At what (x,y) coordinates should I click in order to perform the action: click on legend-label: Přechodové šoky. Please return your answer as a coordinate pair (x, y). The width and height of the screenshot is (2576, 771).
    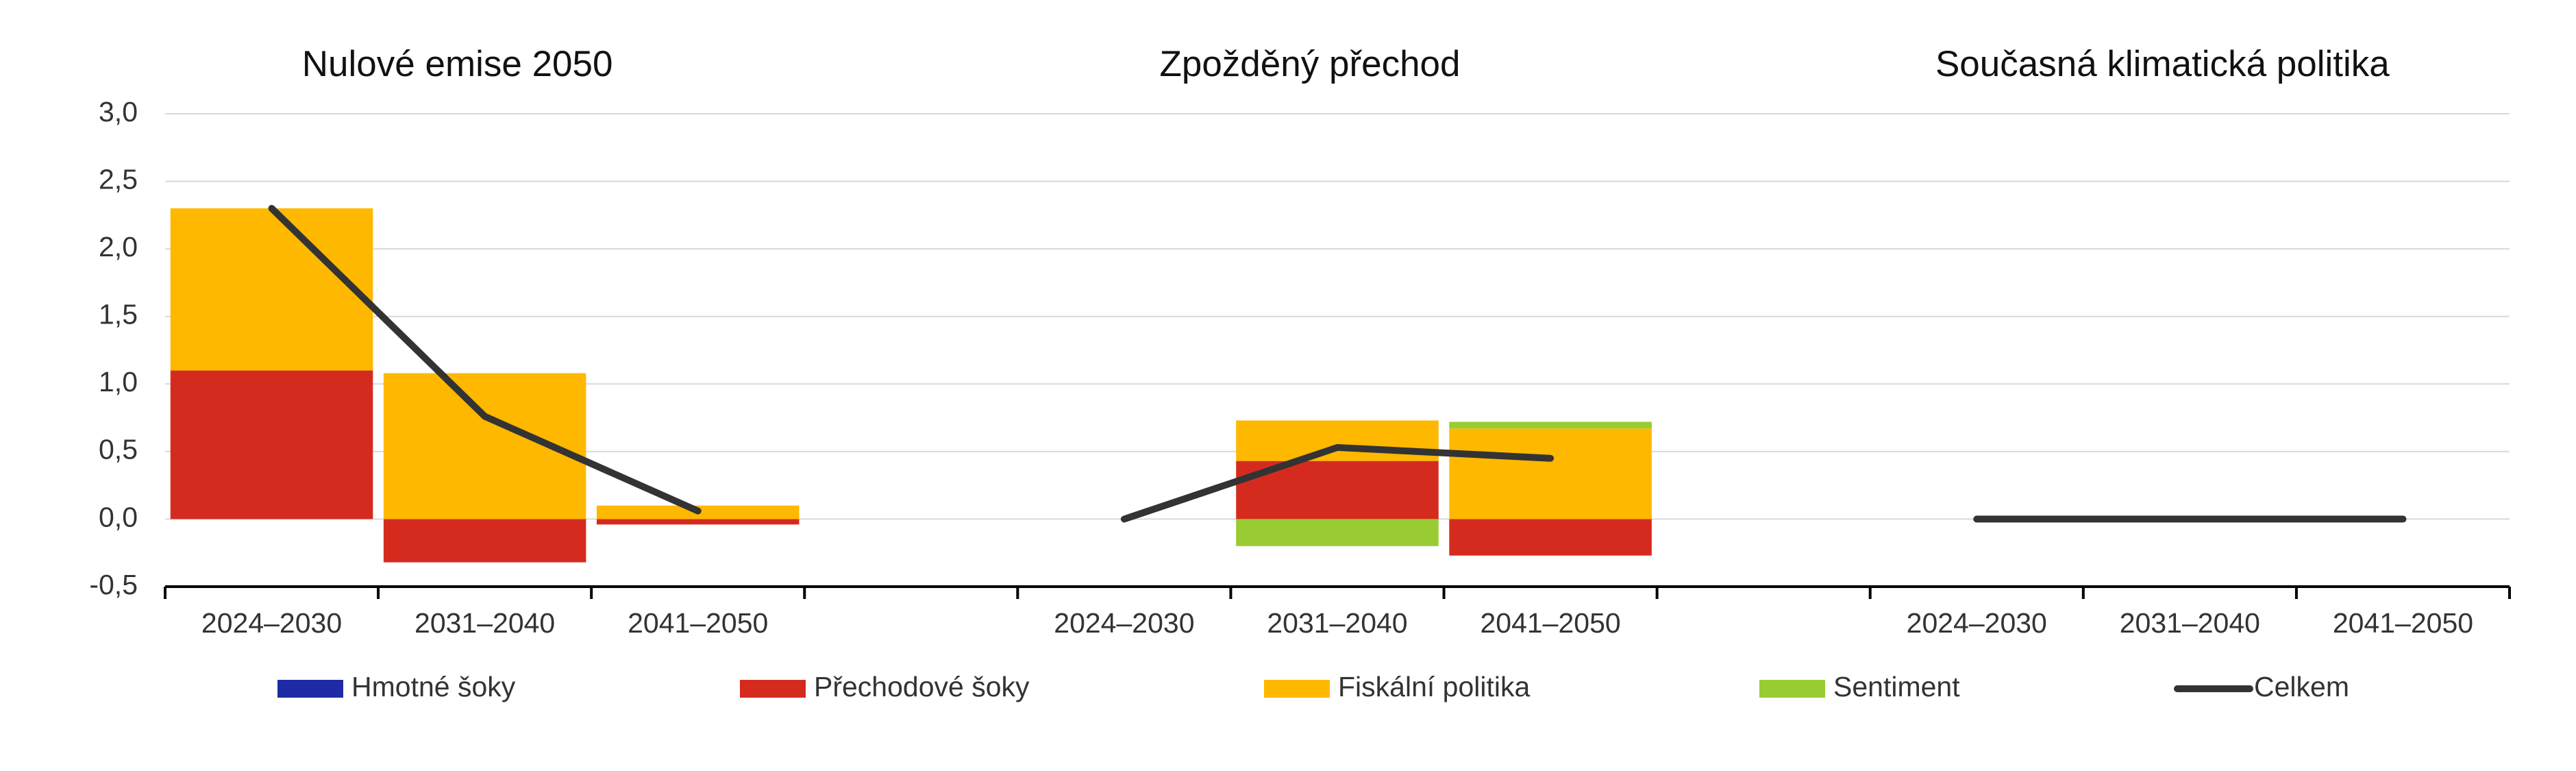
    Looking at the image, I should click on (922, 686).